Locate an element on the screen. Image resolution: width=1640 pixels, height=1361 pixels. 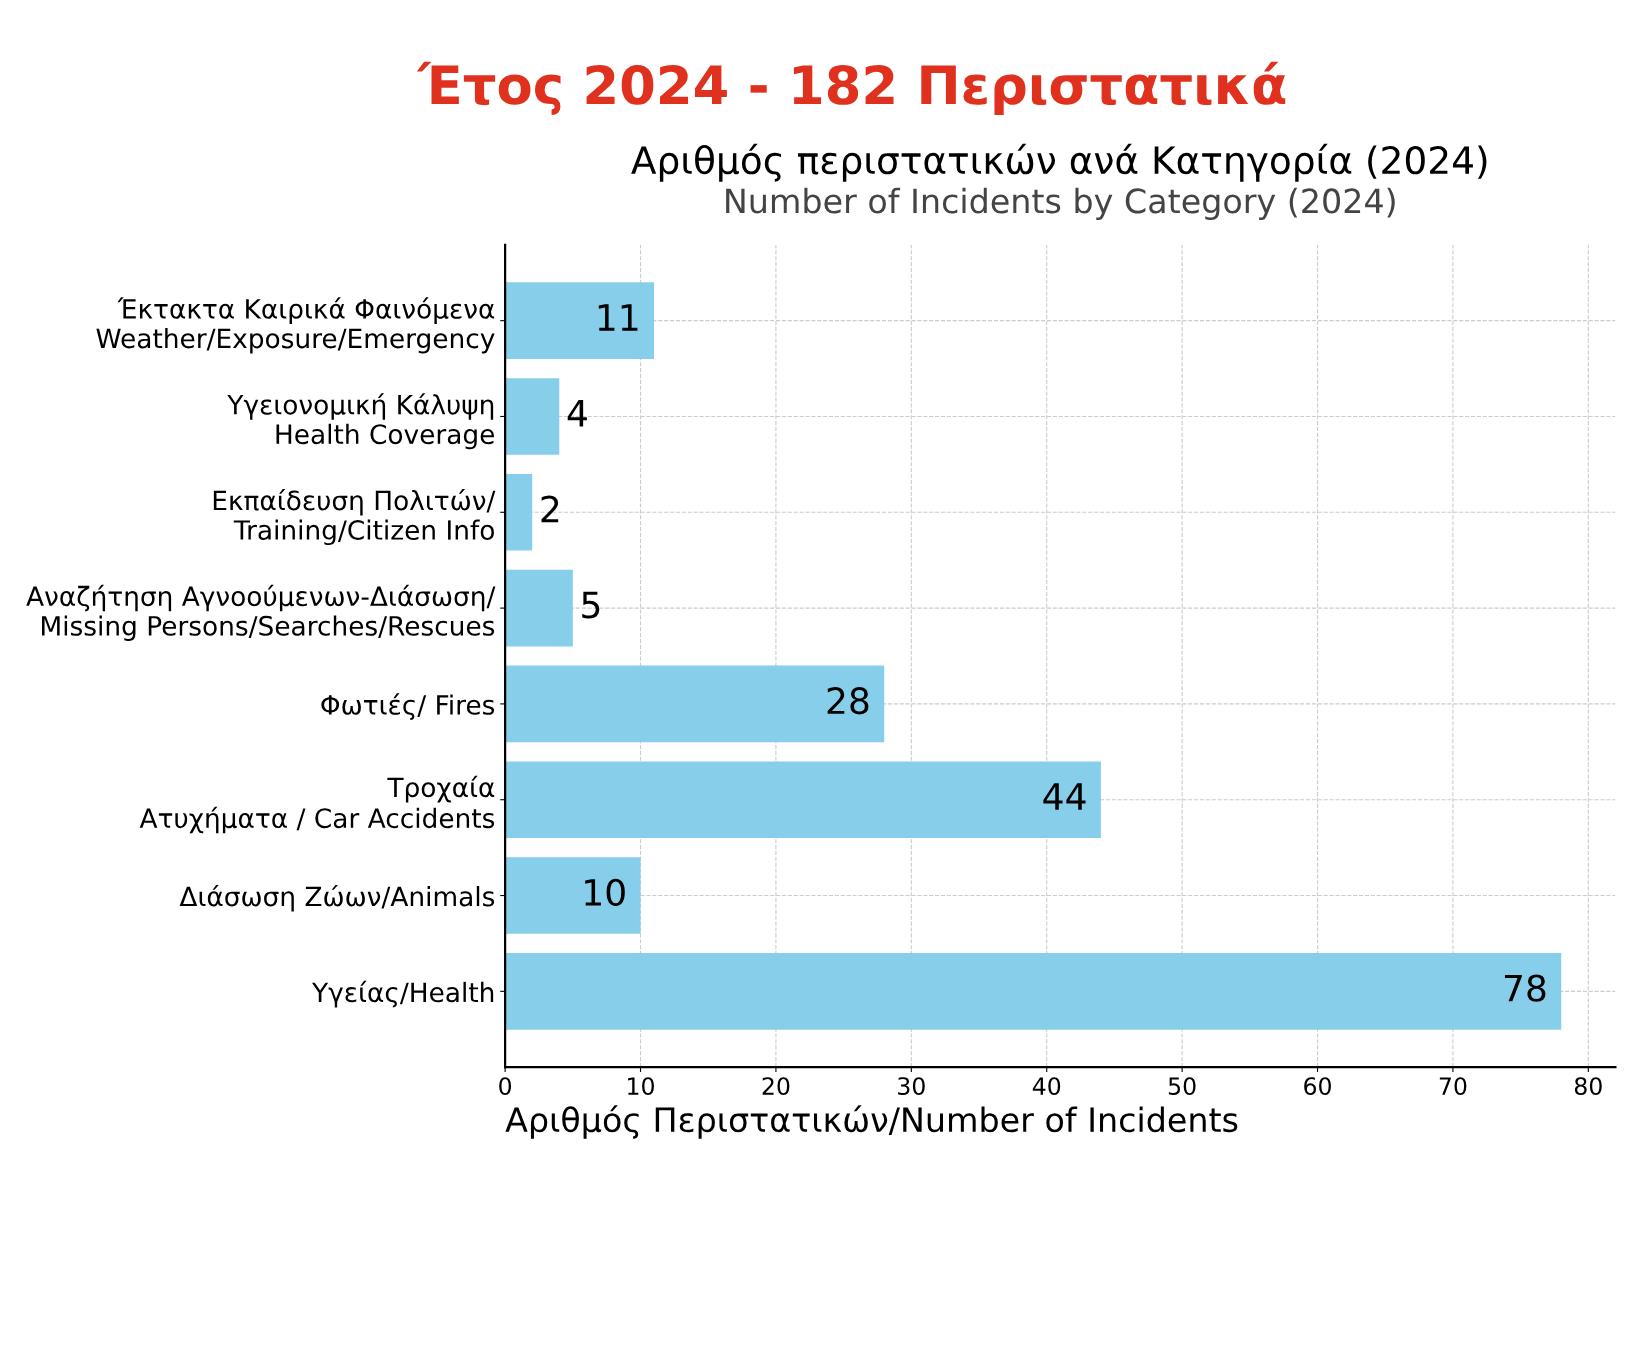
data-label: 10 is located at coordinates (605, 892).